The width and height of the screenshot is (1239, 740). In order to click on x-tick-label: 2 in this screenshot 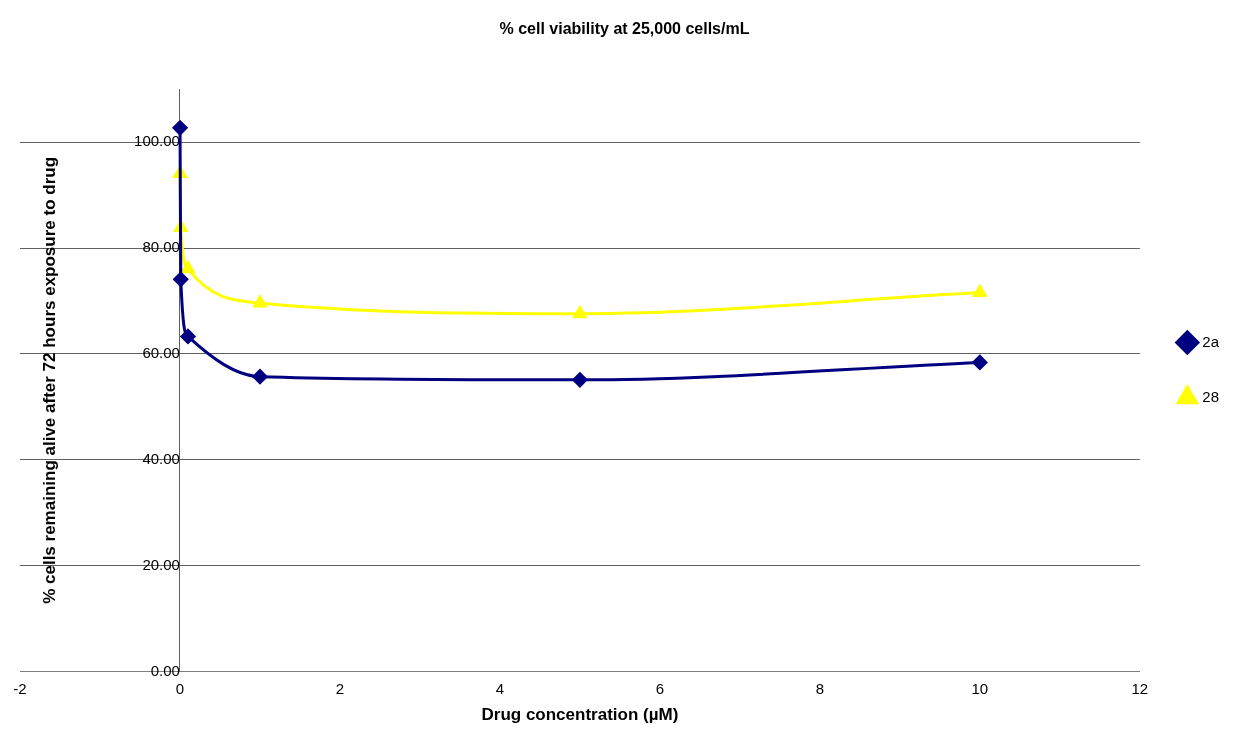, I will do `click(340, 688)`.